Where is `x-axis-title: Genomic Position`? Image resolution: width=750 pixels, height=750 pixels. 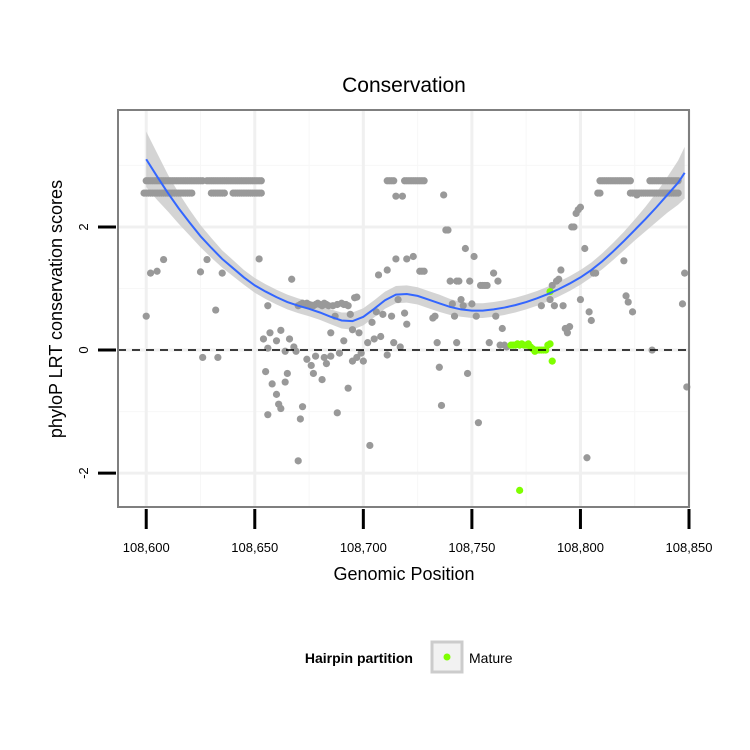 x-axis-title: Genomic Position is located at coordinates (403, 574).